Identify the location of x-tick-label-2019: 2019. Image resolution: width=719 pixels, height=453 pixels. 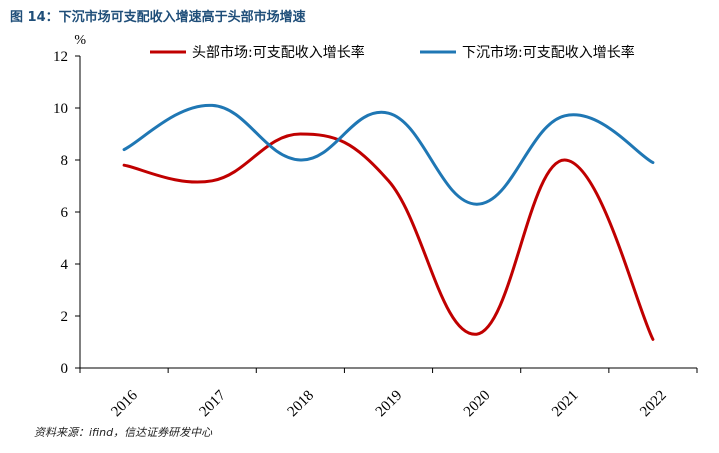
(389, 404).